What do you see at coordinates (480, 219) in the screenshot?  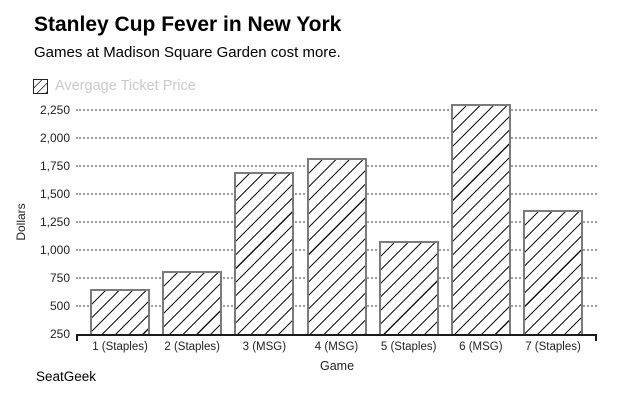 I see `bar-6-msg` at bounding box center [480, 219].